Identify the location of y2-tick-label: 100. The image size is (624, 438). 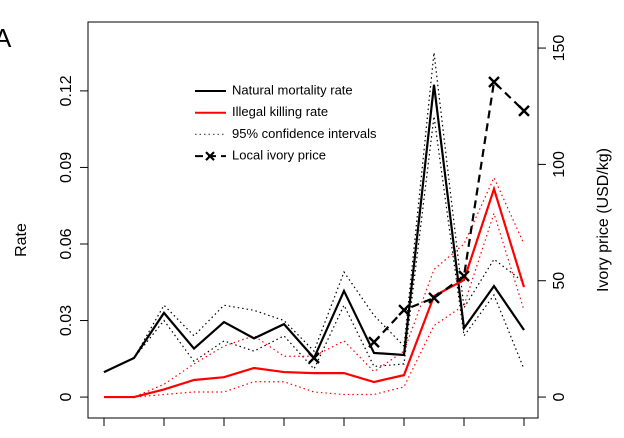
(559, 164).